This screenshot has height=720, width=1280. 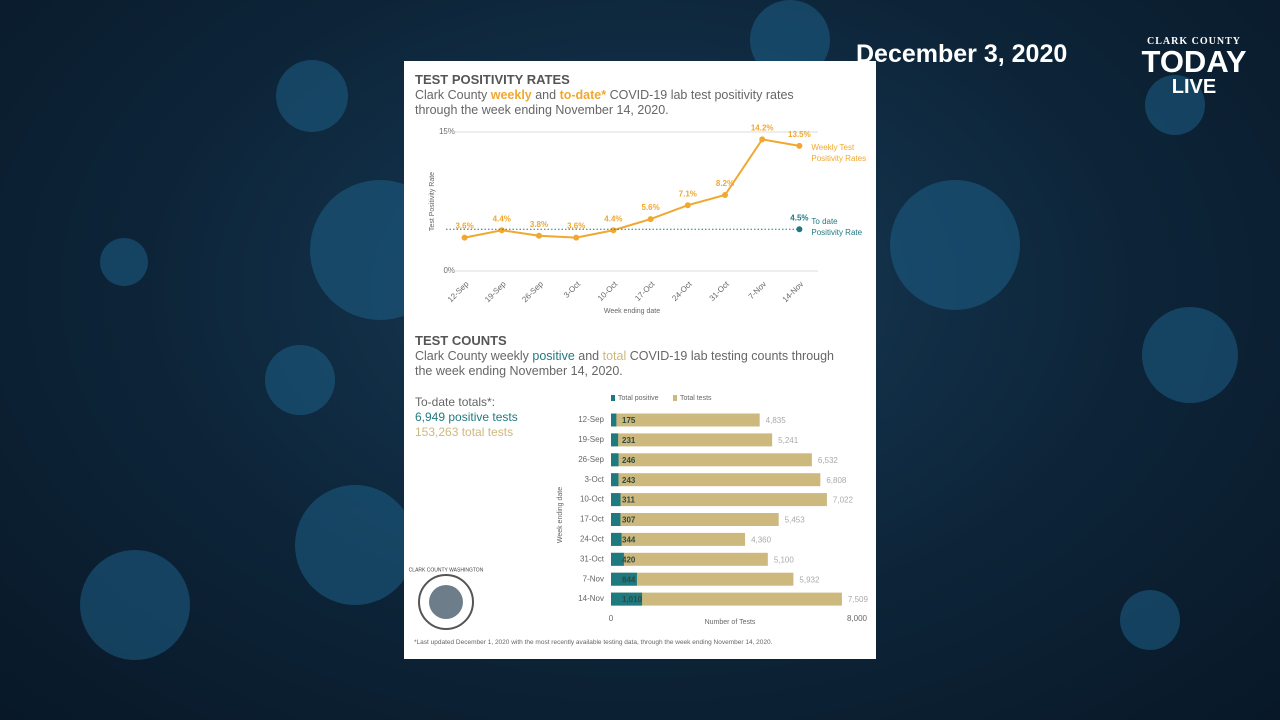 I want to click on data-label: 7.1%, so click(x=688, y=193).